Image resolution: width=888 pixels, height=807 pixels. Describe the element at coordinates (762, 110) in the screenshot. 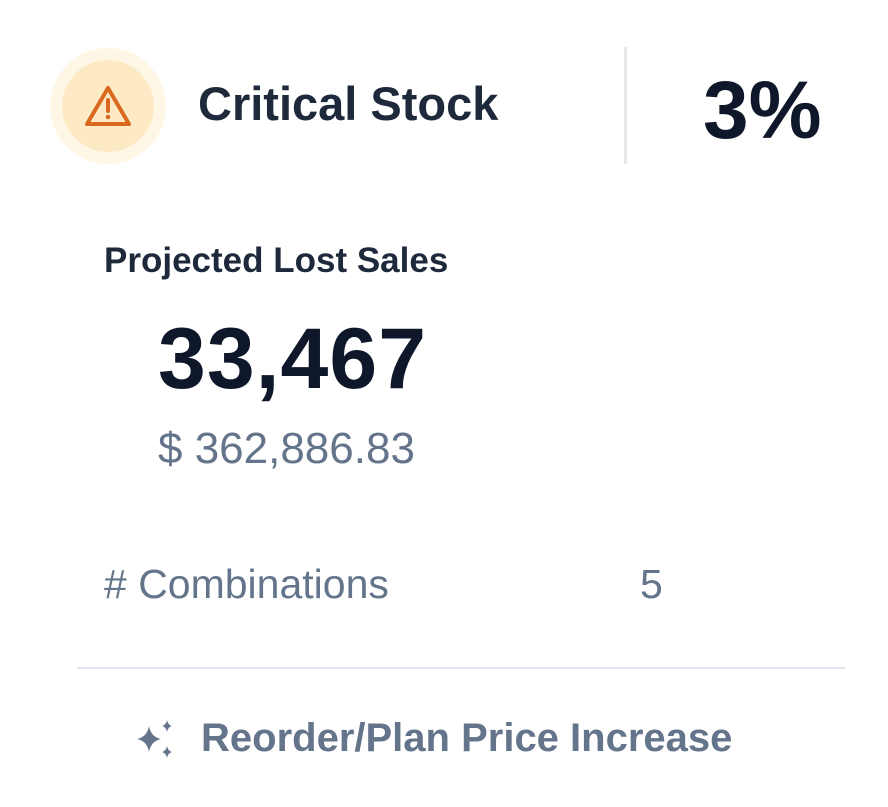

I see `critical-percentage: 3%` at that location.